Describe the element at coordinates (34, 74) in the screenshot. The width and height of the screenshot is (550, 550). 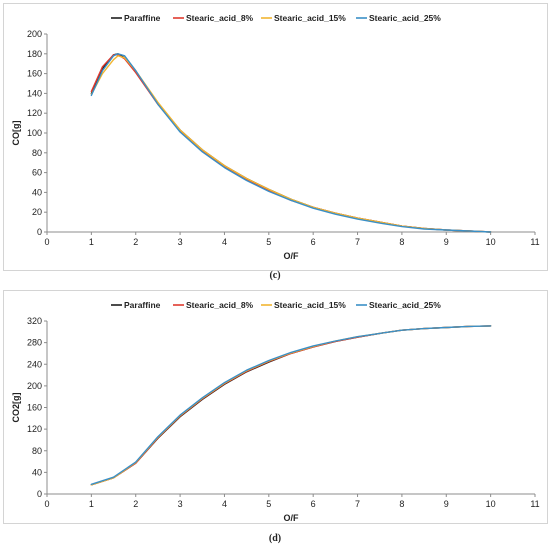
I see `co-y-tick-label: 160` at that location.